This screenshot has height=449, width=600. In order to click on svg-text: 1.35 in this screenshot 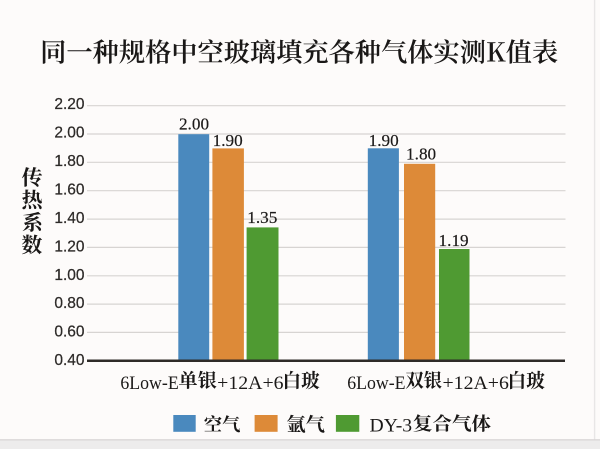, I will do `click(262, 217)`.